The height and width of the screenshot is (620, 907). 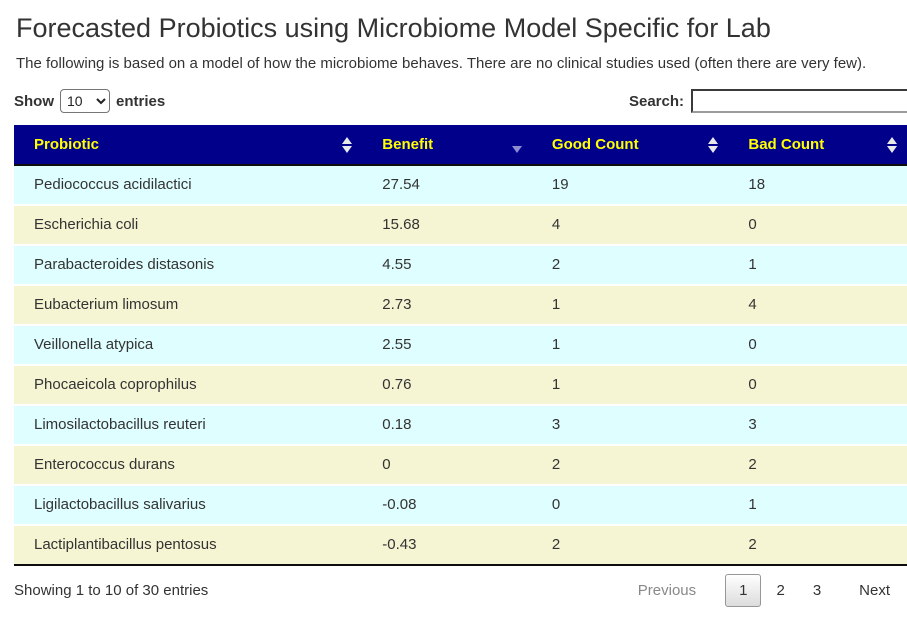 I want to click on search-input, so click(x=799, y=101).